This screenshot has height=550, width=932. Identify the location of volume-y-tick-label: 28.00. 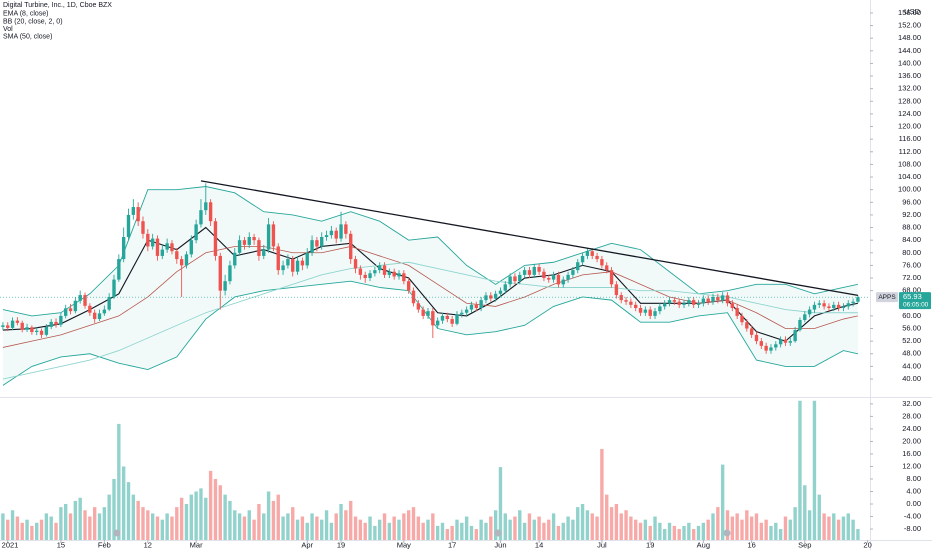
(911, 415).